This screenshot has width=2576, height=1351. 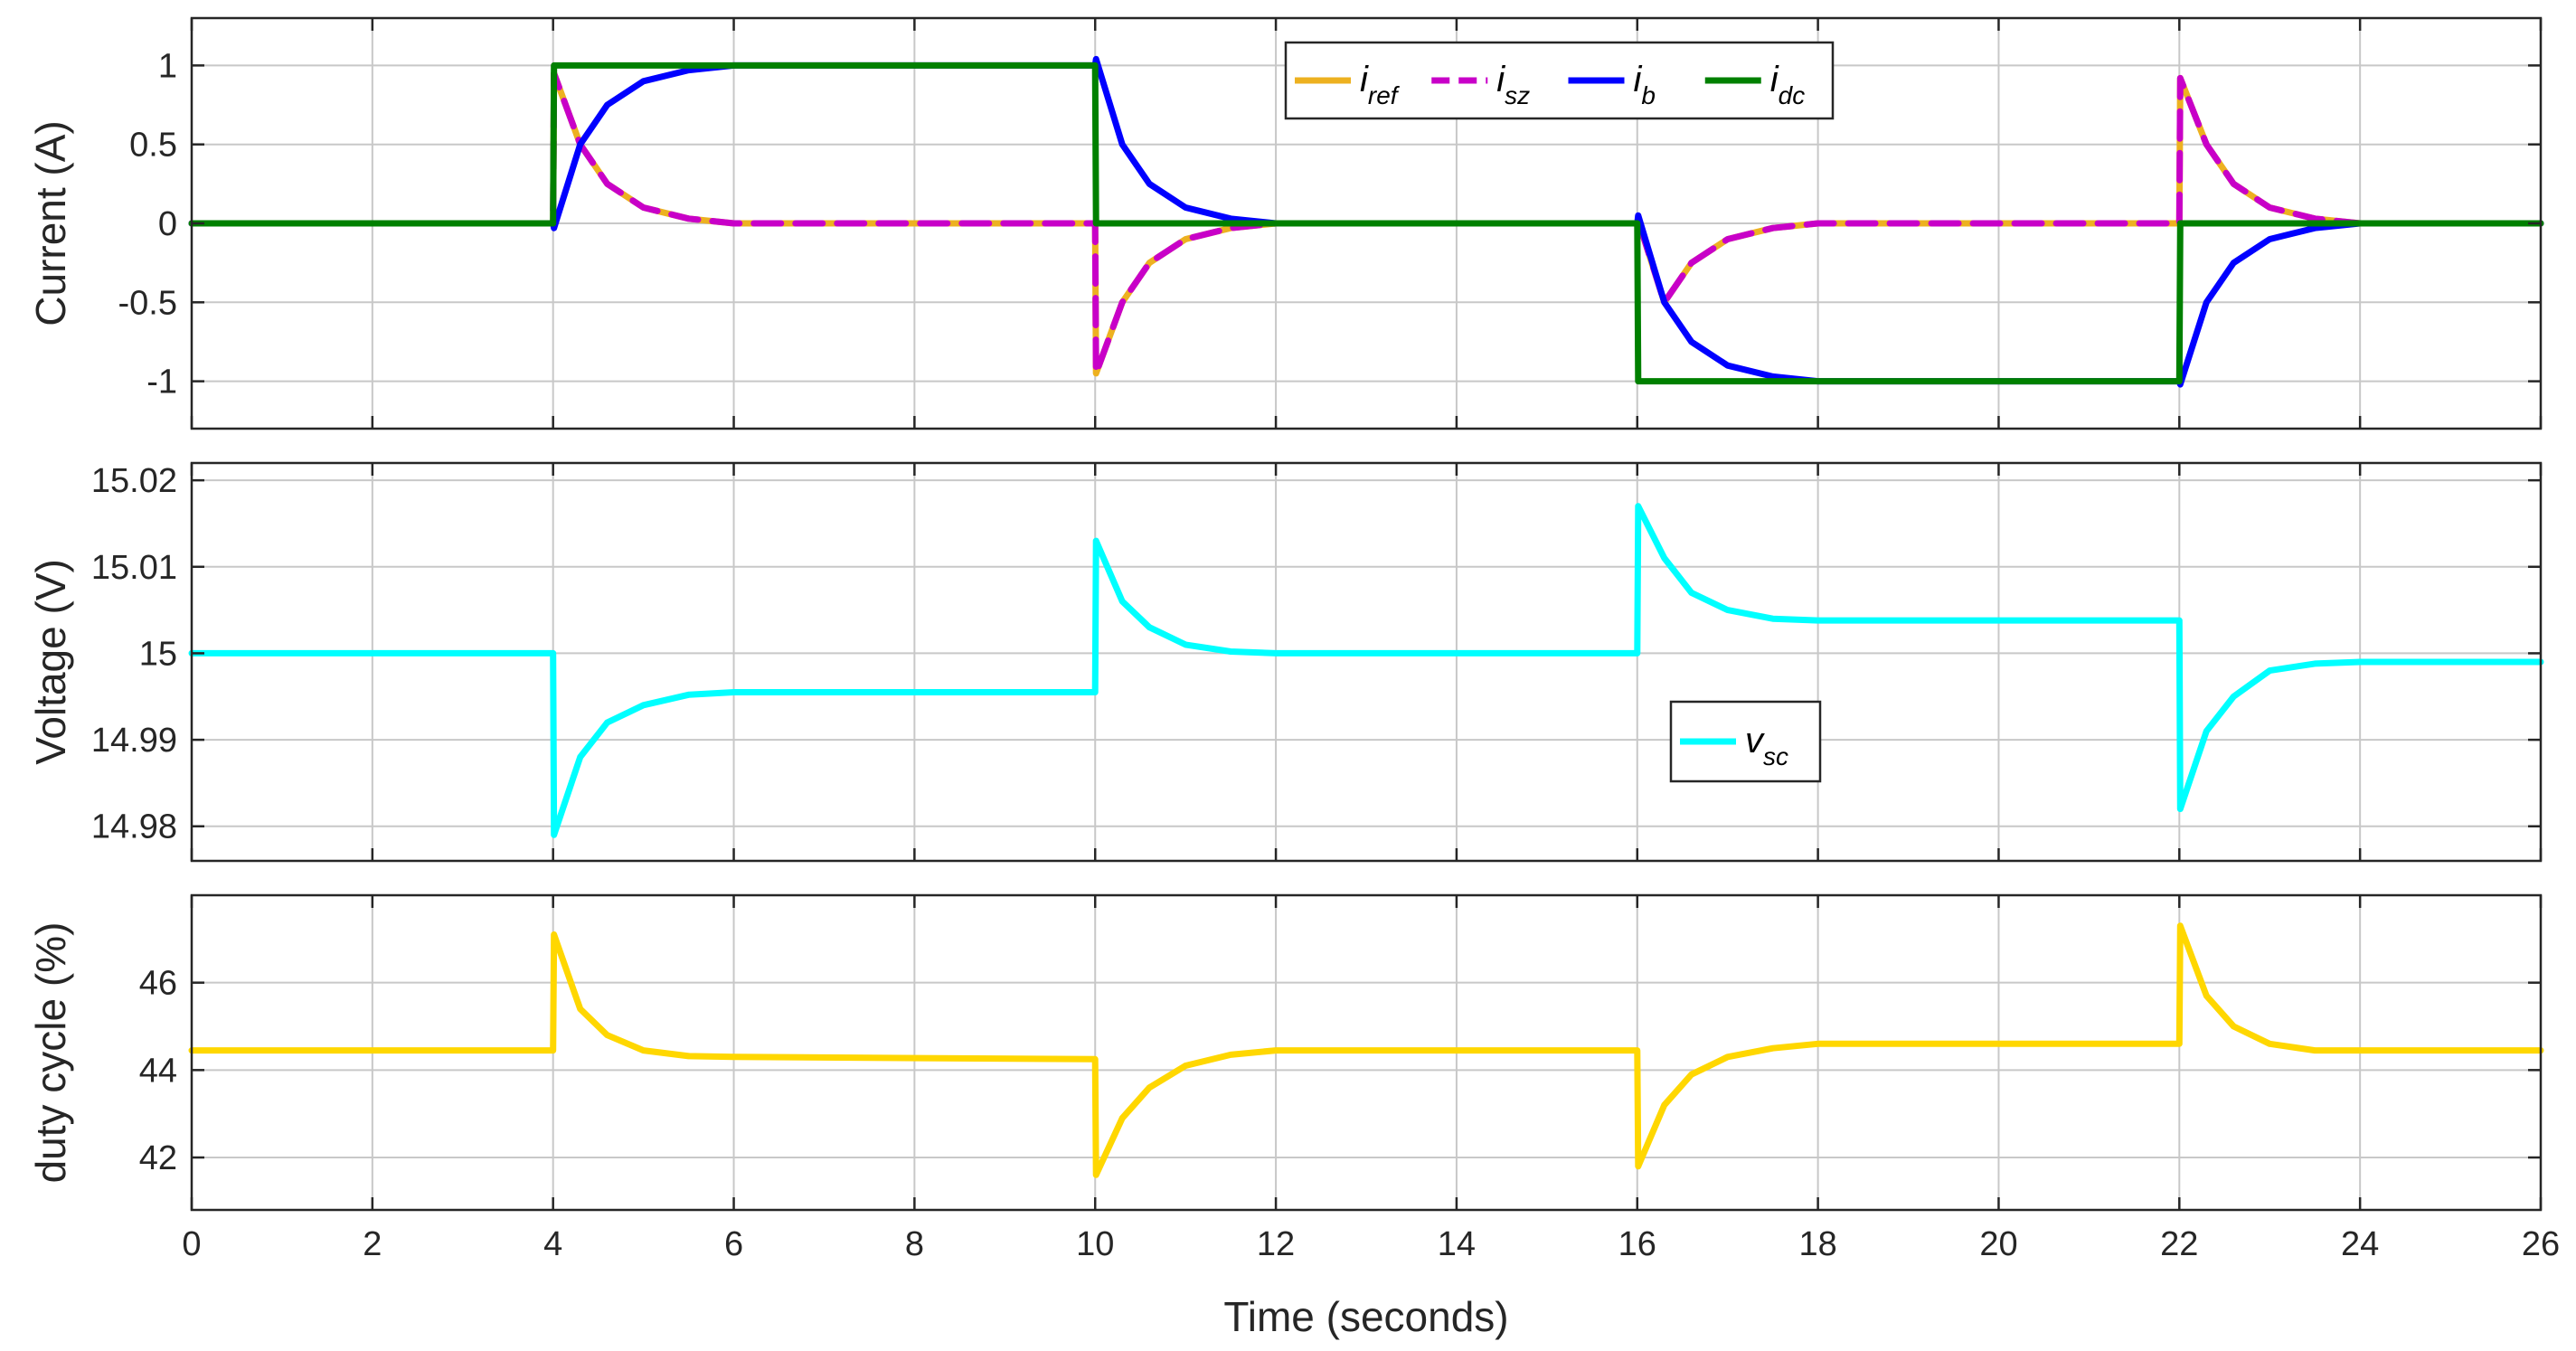 What do you see at coordinates (914, 1244) in the screenshot?
I see `x-tick-label: 8` at bounding box center [914, 1244].